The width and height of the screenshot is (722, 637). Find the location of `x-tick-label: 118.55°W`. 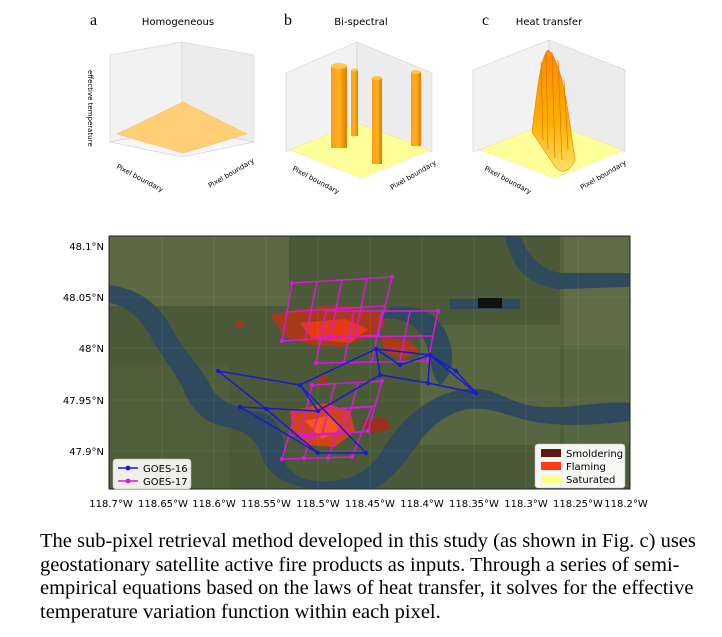

x-tick-label: 118.55°W is located at coordinates (266, 504).